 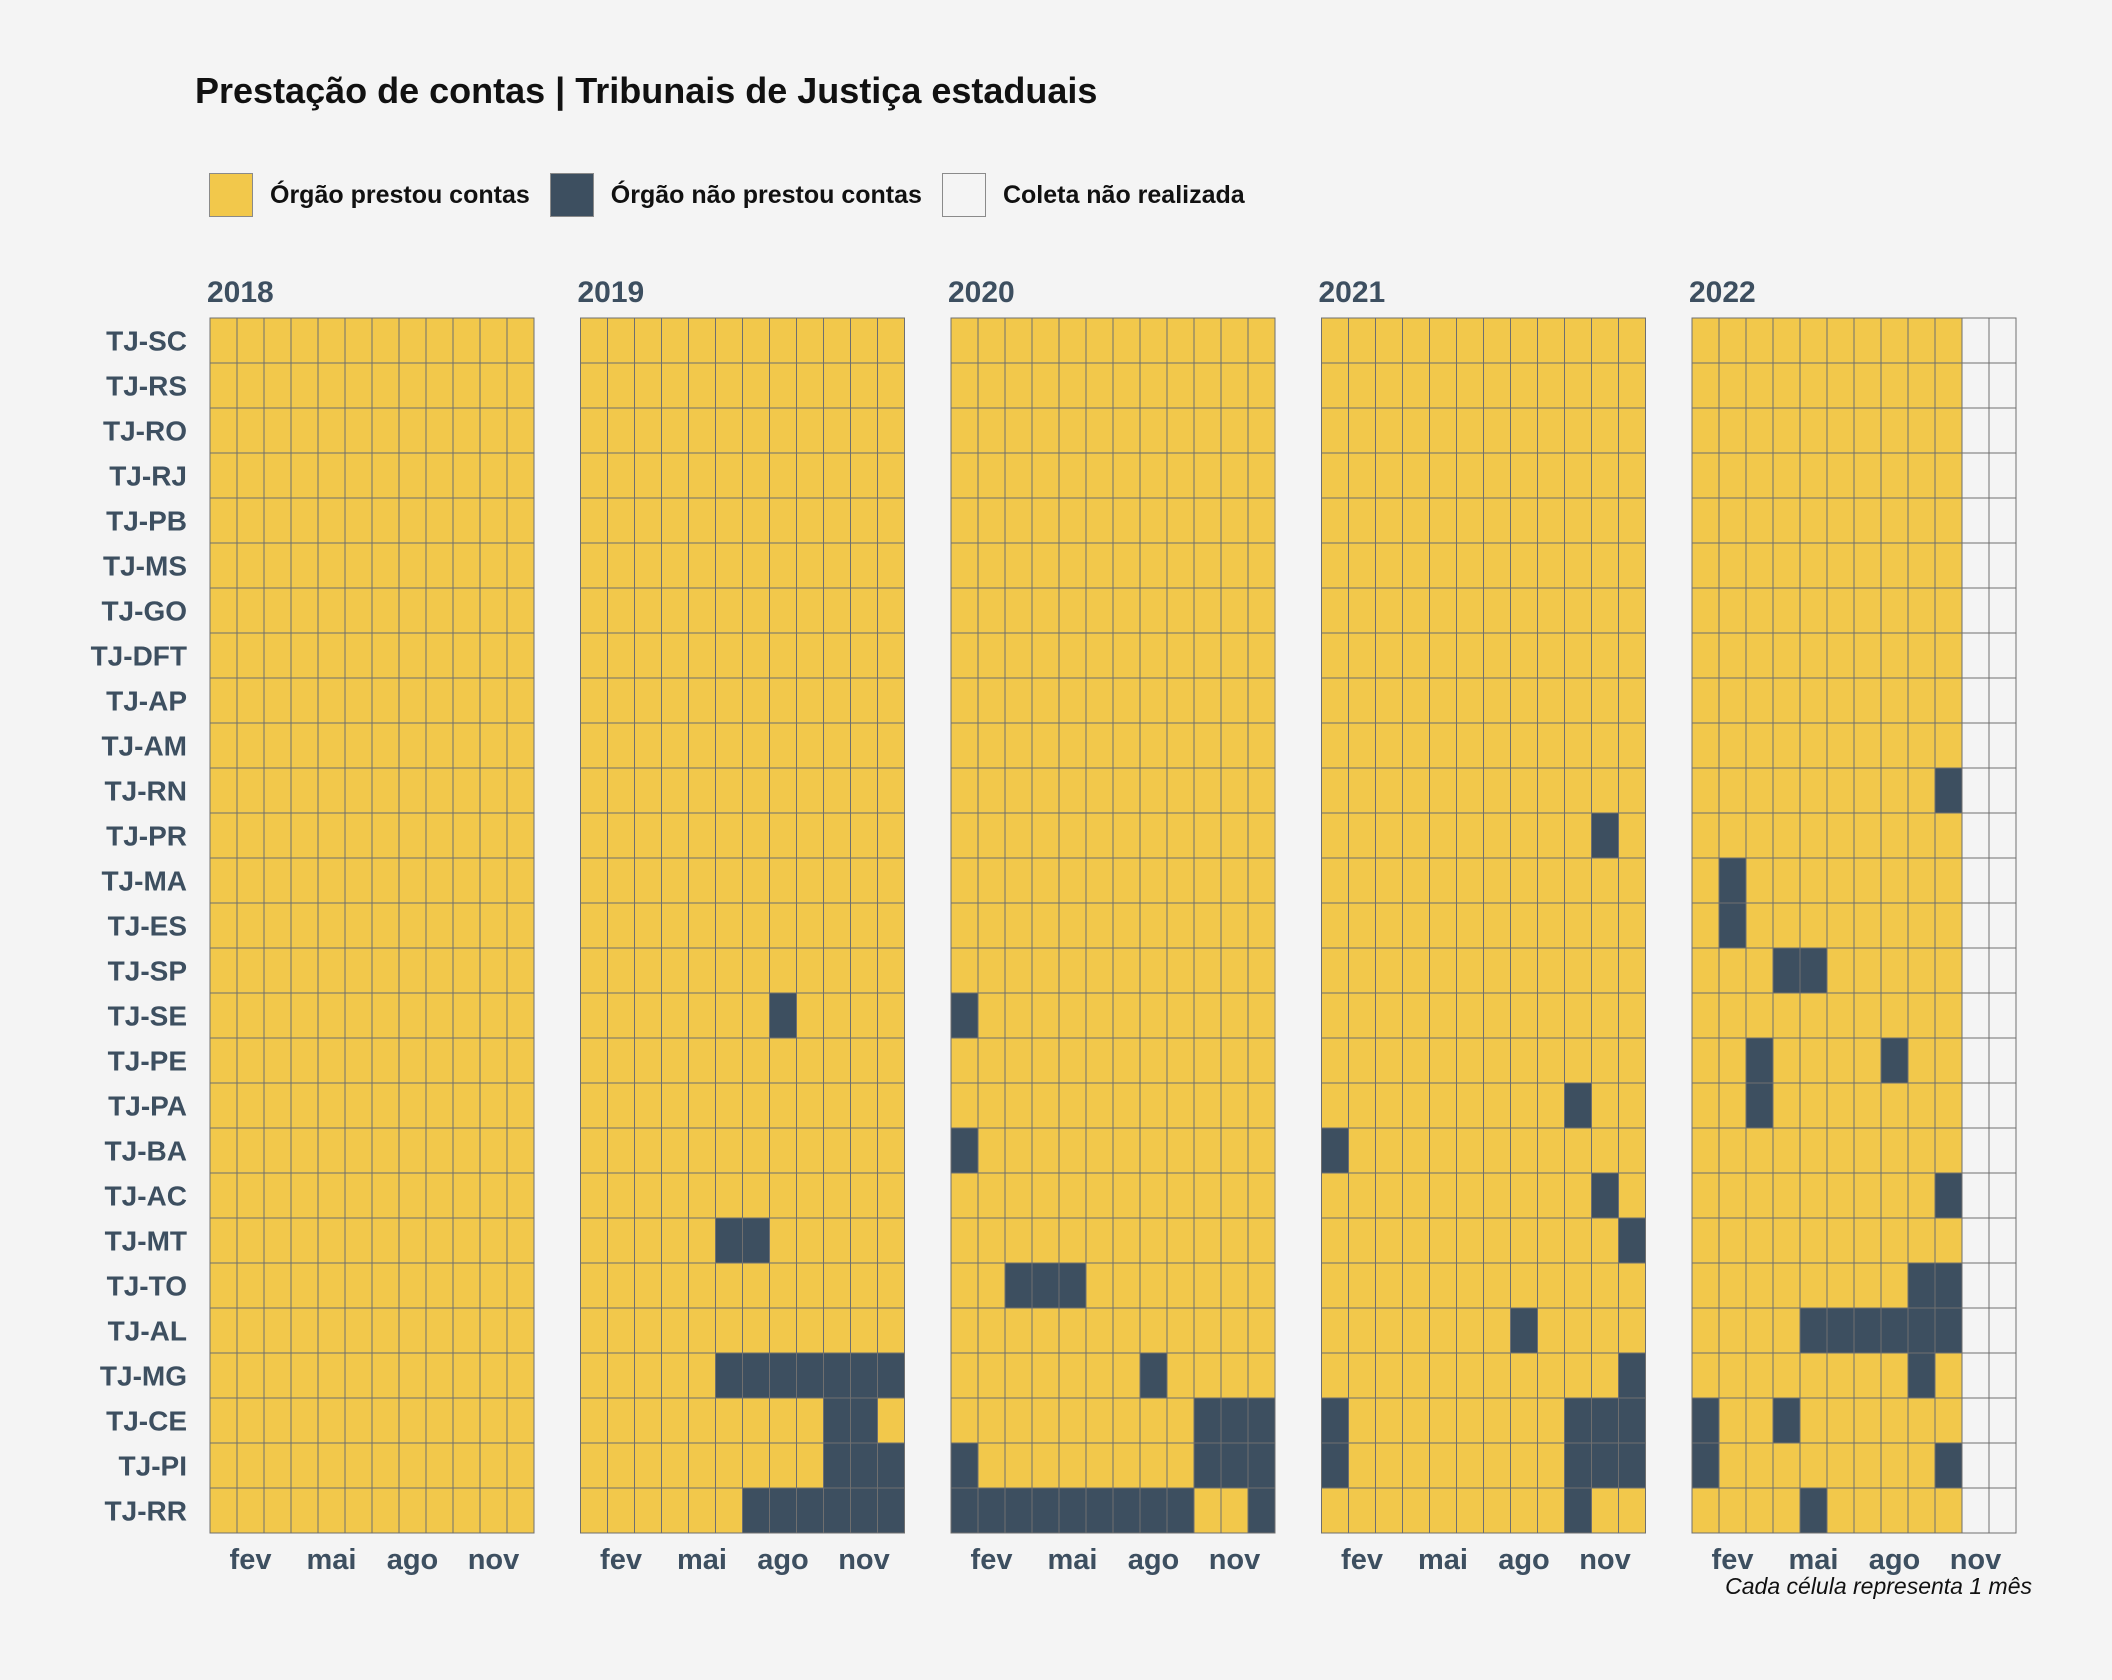 What do you see at coordinates (494, 1560) in the screenshot?
I see `month-tick-label: nov` at bounding box center [494, 1560].